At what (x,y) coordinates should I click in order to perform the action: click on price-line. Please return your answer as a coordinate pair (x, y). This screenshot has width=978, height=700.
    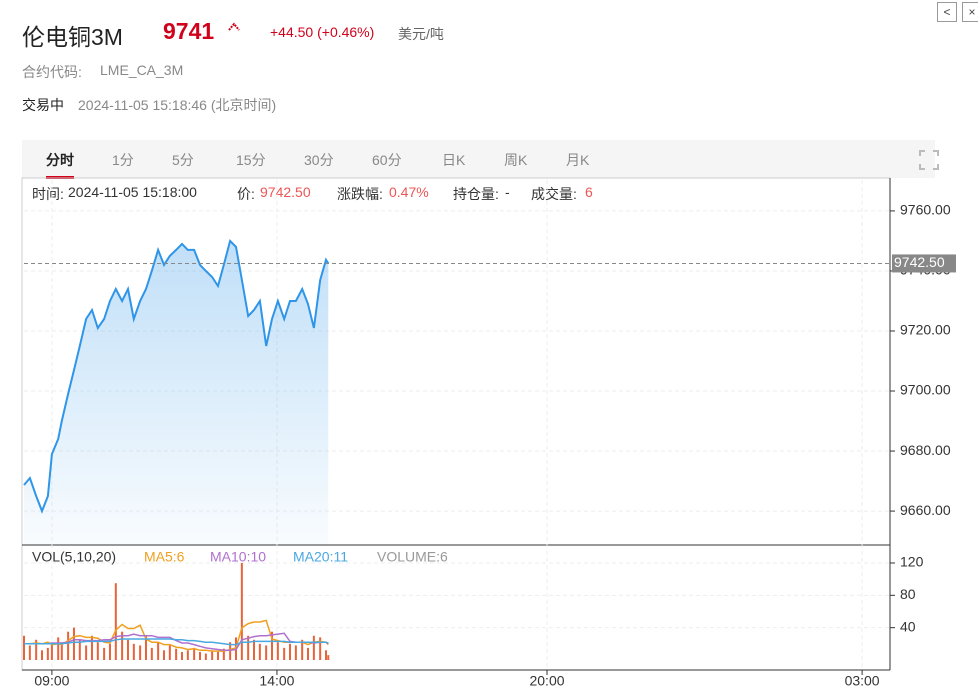
    Looking at the image, I should click on (176, 376).